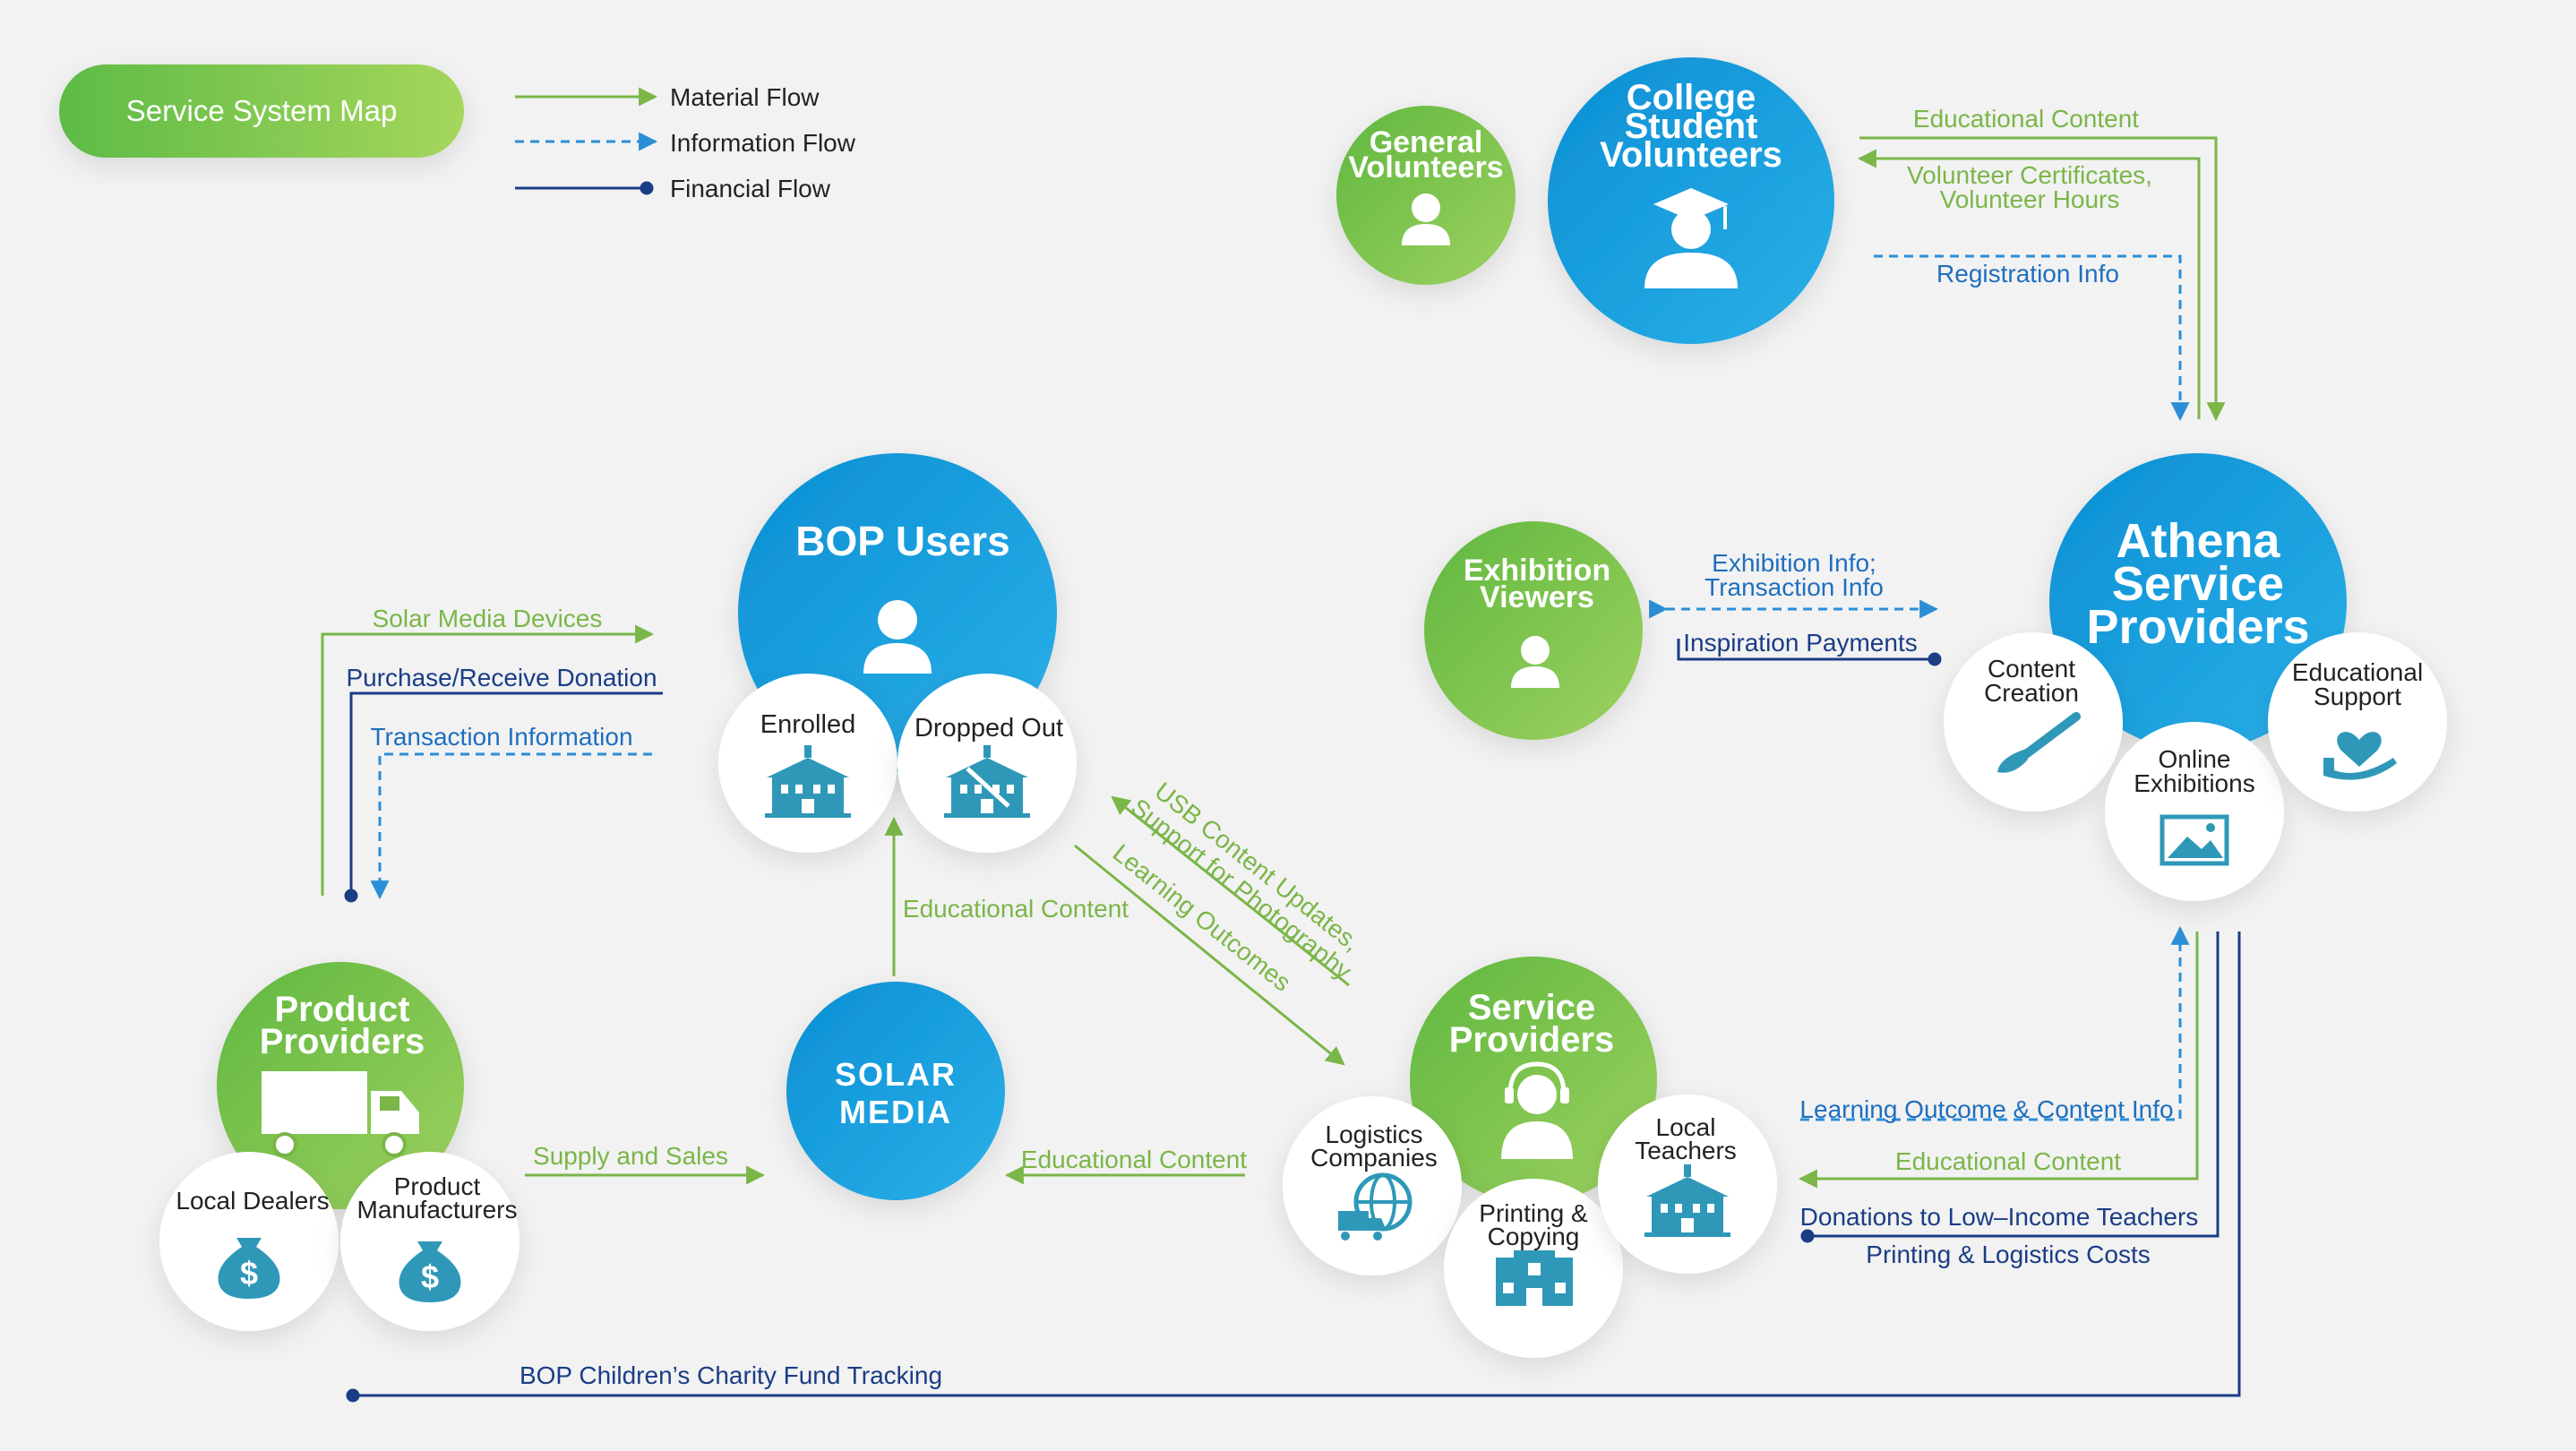  I want to click on content-creation-label-2: Creation, so click(2031, 693).